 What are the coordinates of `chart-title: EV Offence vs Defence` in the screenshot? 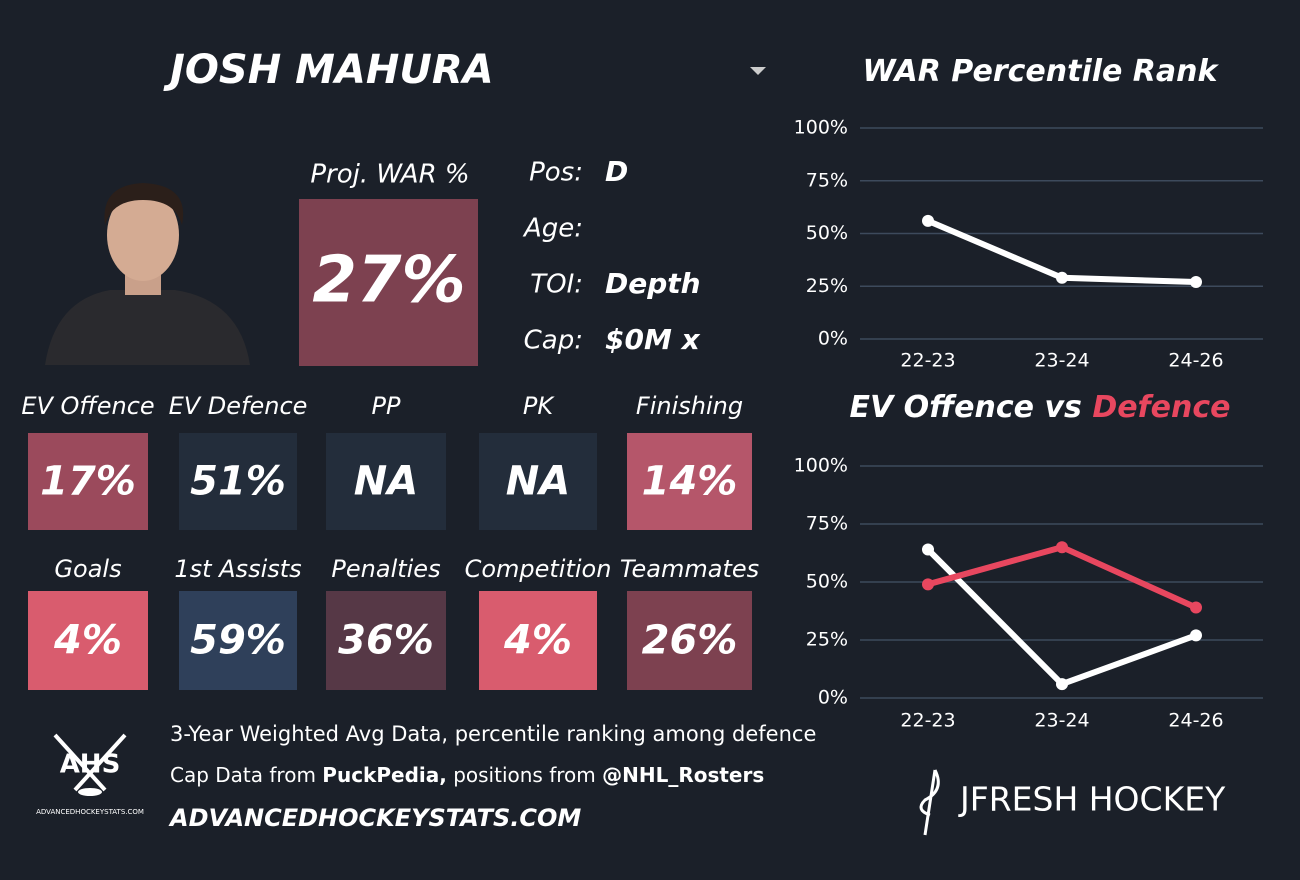 It's located at (1040, 407).